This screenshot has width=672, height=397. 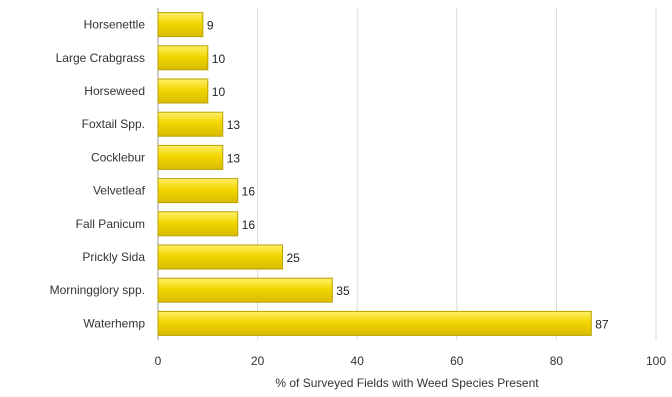 I want to click on data-label: 87, so click(x=602, y=324).